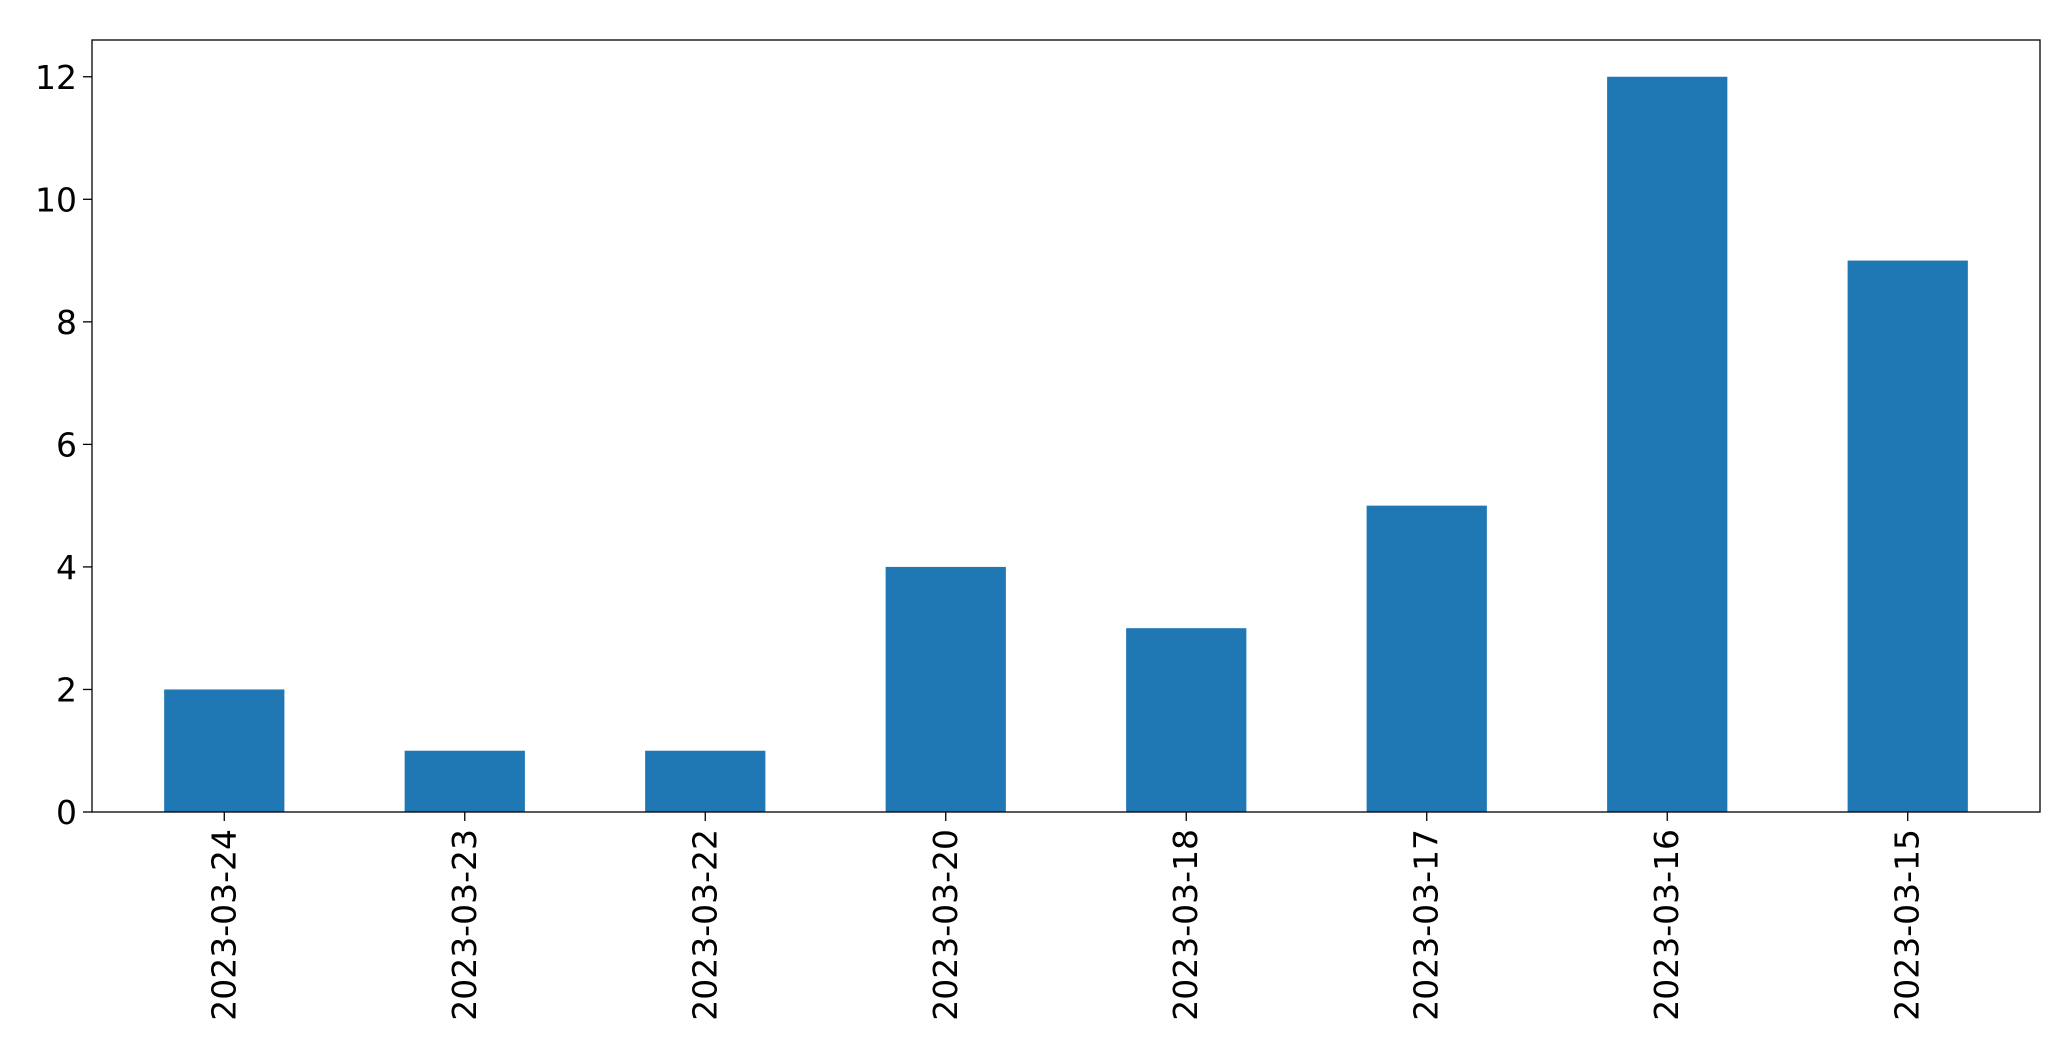  Describe the element at coordinates (66, 322) in the screenshot. I see `y-tick-label: 8` at that location.